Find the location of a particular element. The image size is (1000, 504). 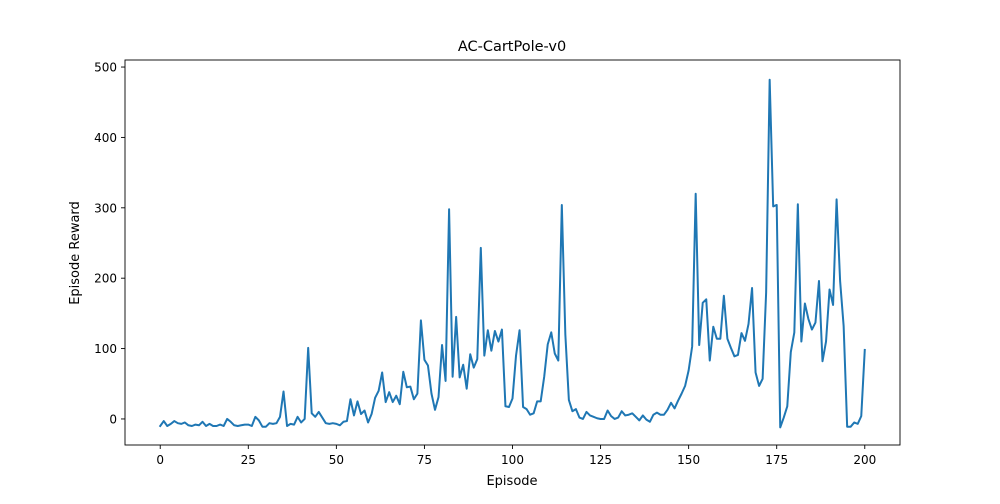

y-tick-label: 100 is located at coordinates (105, 349).